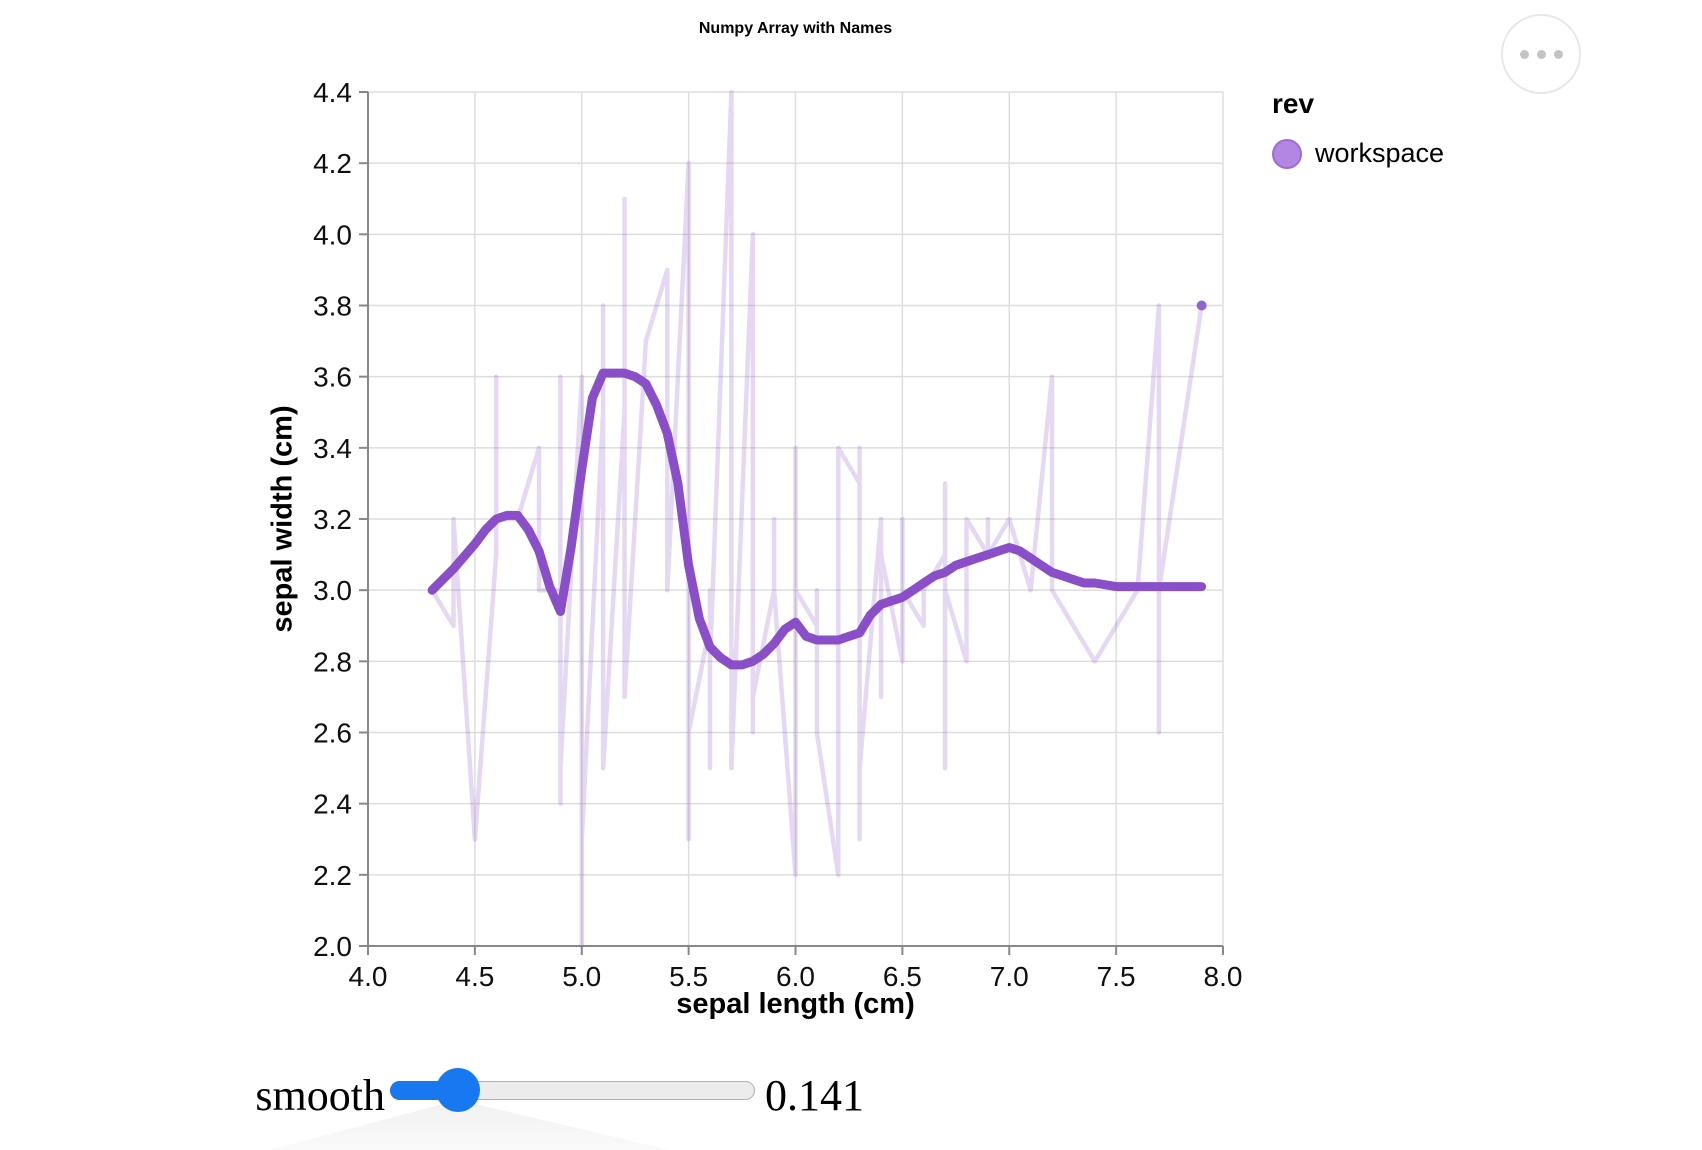  Describe the element at coordinates (1009, 976) in the screenshot. I see `x-tick-label: 7.0` at that location.